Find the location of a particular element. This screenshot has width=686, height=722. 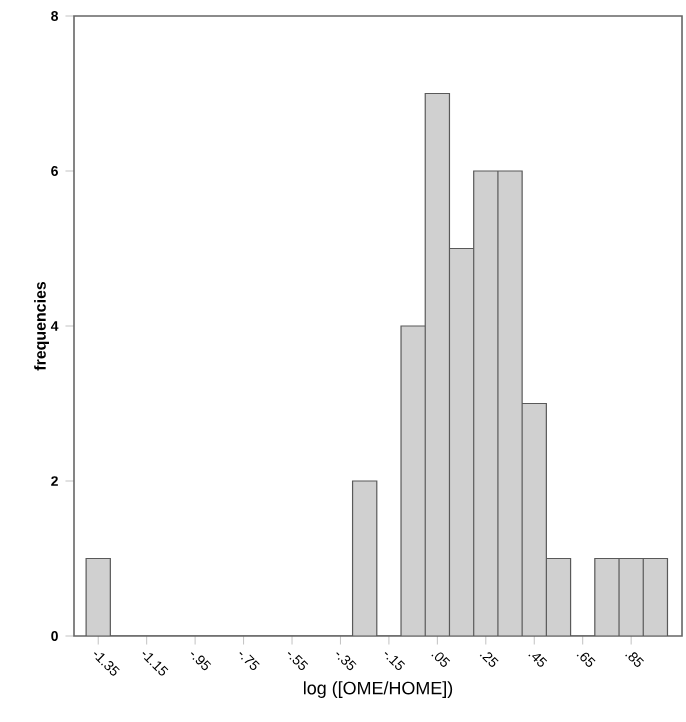

x-axis-title: log ([OME/HOME]) is located at coordinates (378, 689).